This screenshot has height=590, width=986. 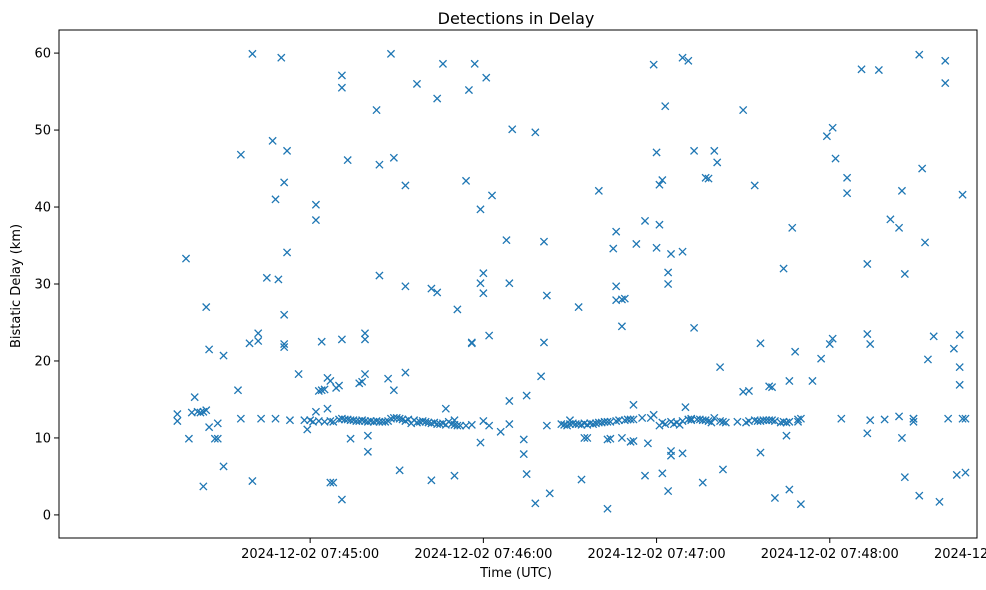 What do you see at coordinates (42, 285) in the screenshot?
I see `y-tick-label: 30` at bounding box center [42, 285].